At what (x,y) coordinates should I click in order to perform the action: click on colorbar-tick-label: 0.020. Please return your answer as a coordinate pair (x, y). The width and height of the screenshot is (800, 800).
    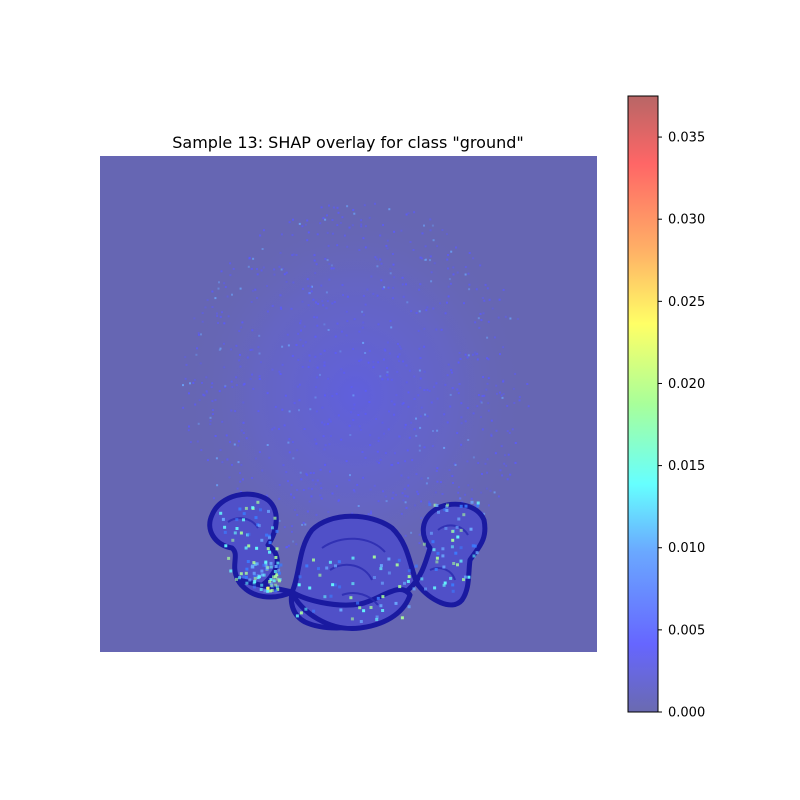
    Looking at the image, I should click on (686, 384).